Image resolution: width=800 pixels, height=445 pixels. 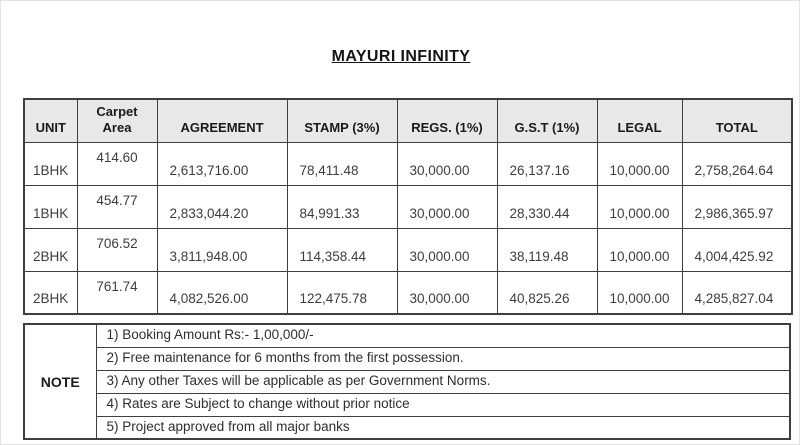 What do you see at coordinates (547, 163) in the screenshot?
I see `cell-gst: 26,137.16` at bounding box center [547, 163].